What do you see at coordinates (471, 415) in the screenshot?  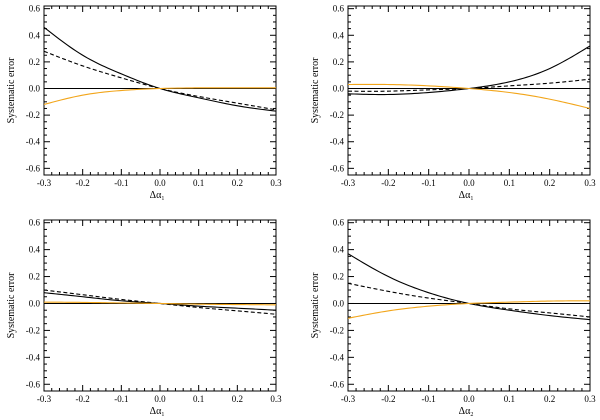 I see `x-axis-label-subscript: 2` at bounding box center [471, 415].